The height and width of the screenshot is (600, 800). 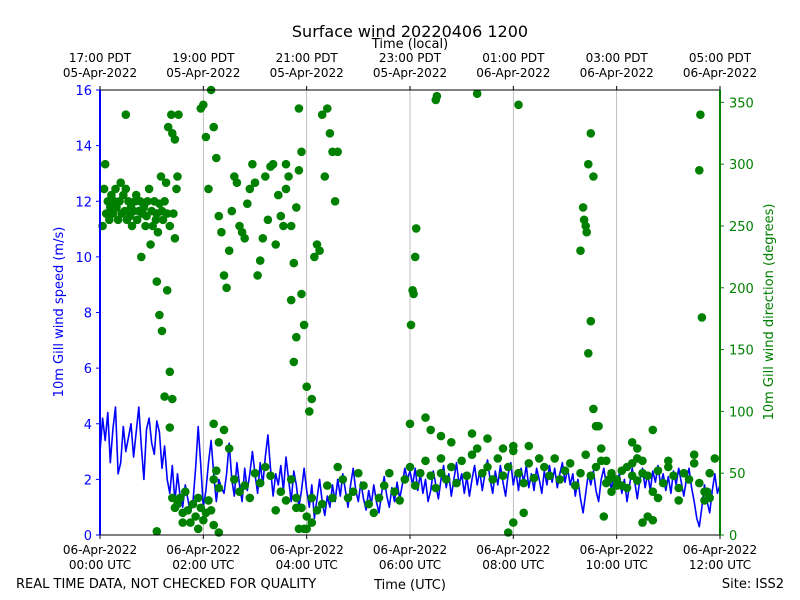 What do you see at coordinates (741, 351) in the screenshot?
I see `right-tick-label: 150` at bounding box center [741, 351].